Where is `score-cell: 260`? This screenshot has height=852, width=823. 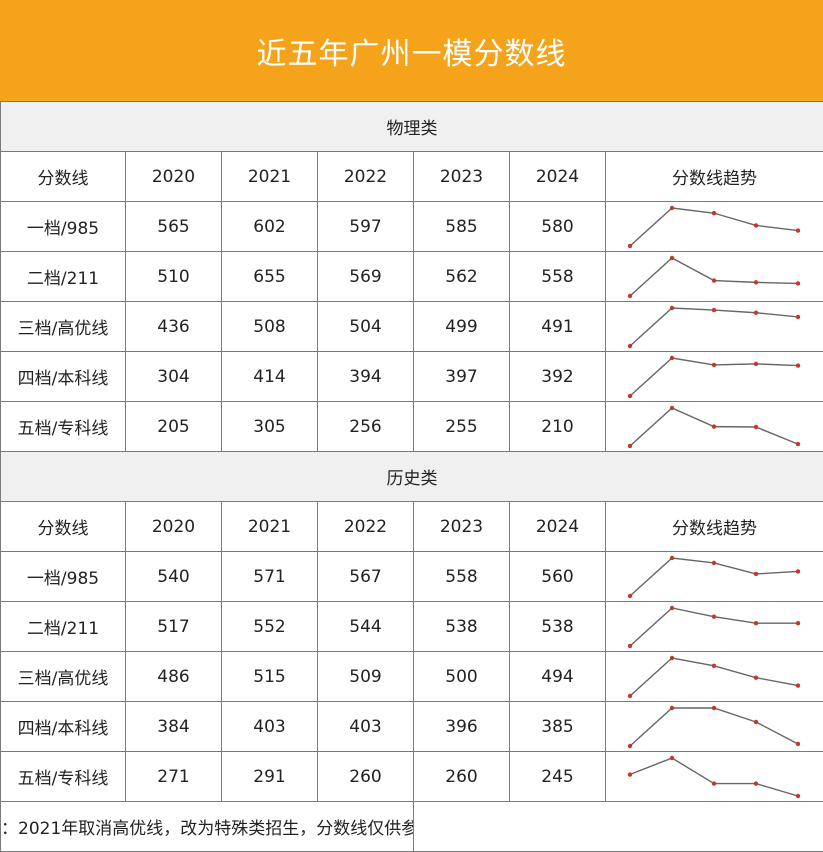 score-cell: 260 is located at coordinates (366, 777).